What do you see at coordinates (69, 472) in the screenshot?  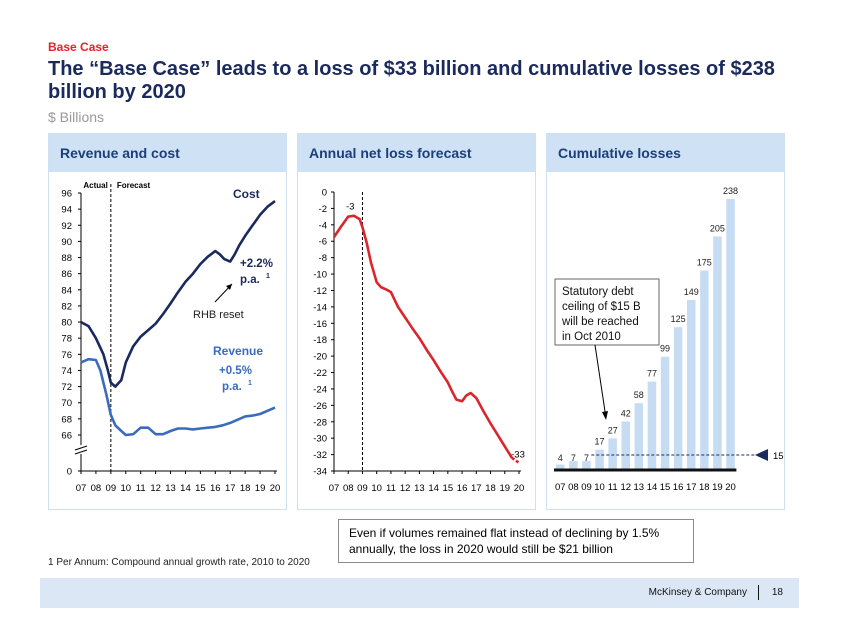 I see `y-tick-label: 0` at bounding box center [69, 472].